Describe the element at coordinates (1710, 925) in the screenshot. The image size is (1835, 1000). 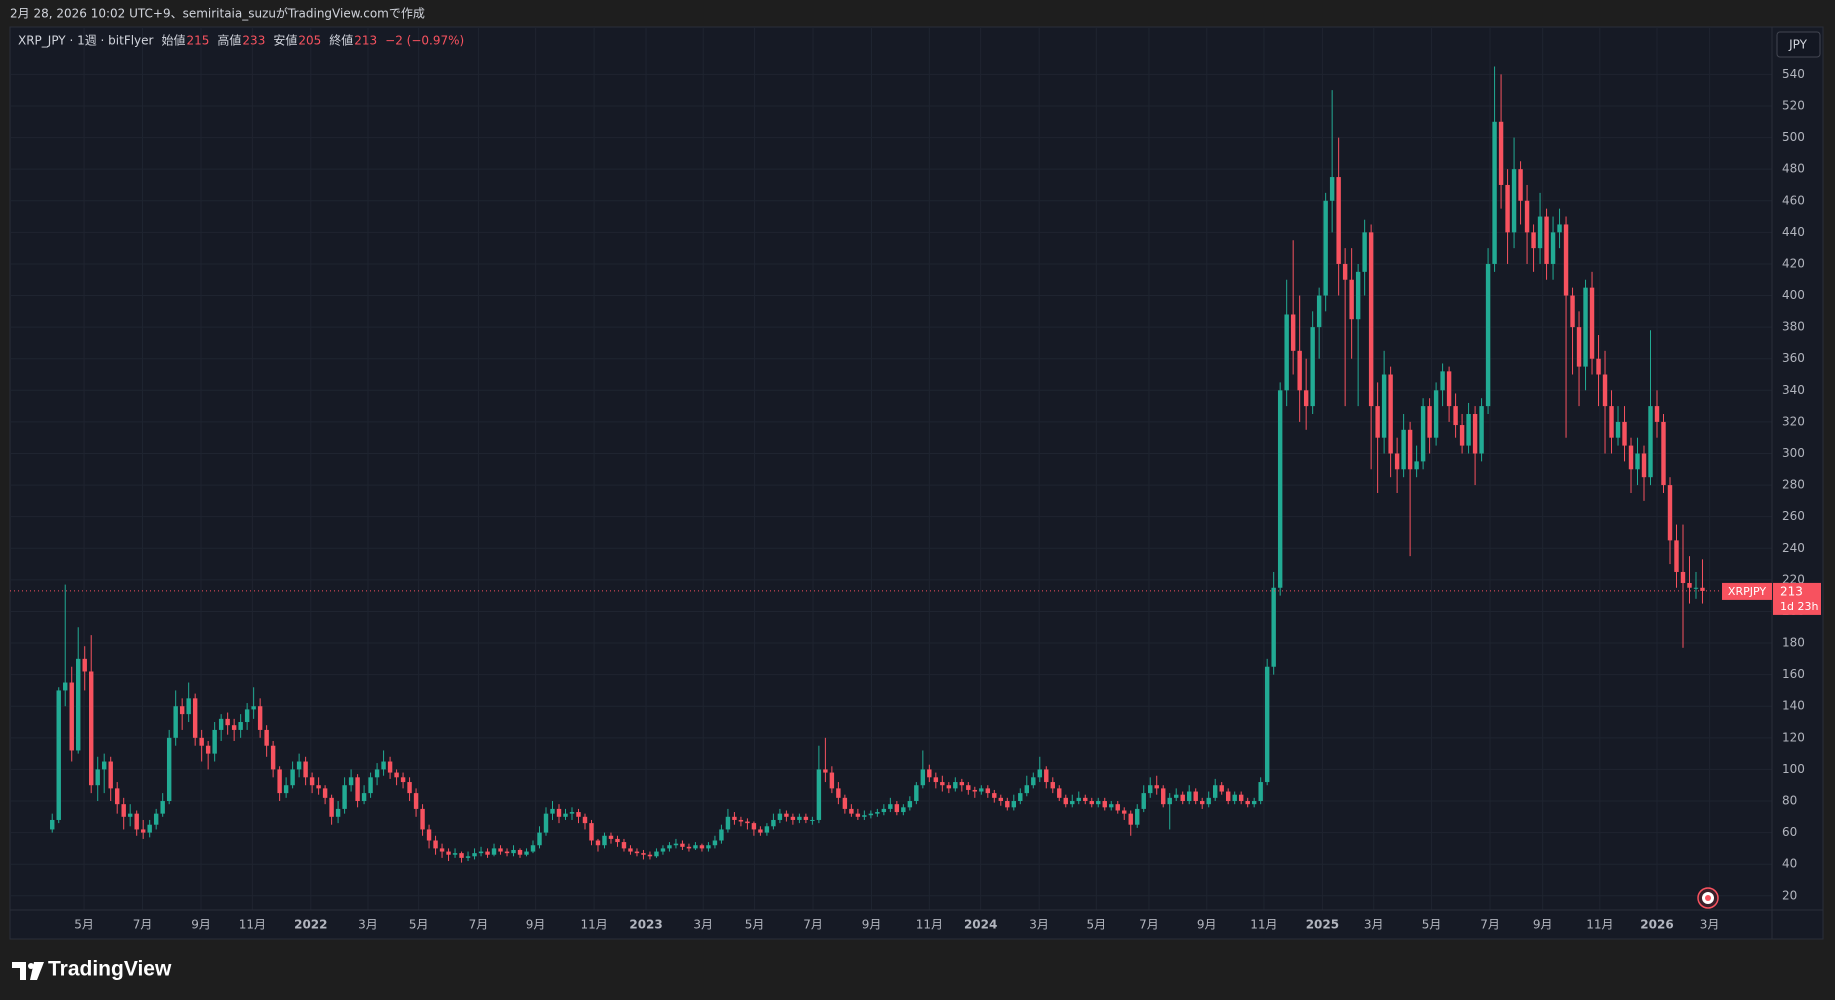
I see `x-tick-label: 3月` at that location.